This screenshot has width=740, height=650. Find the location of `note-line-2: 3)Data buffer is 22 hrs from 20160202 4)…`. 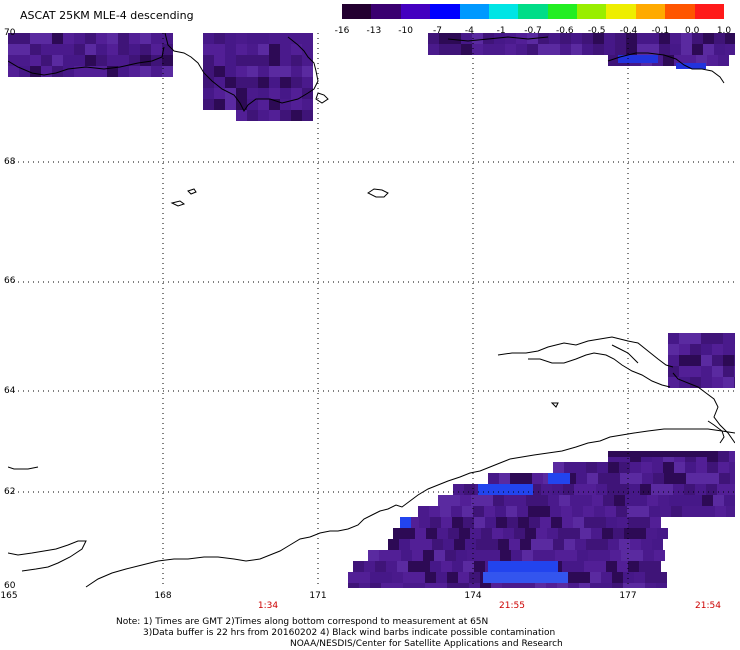

note-line-2: 3)Data buffer is 22 hrs from 20160202 4)… is located at coordinates (349, 633).